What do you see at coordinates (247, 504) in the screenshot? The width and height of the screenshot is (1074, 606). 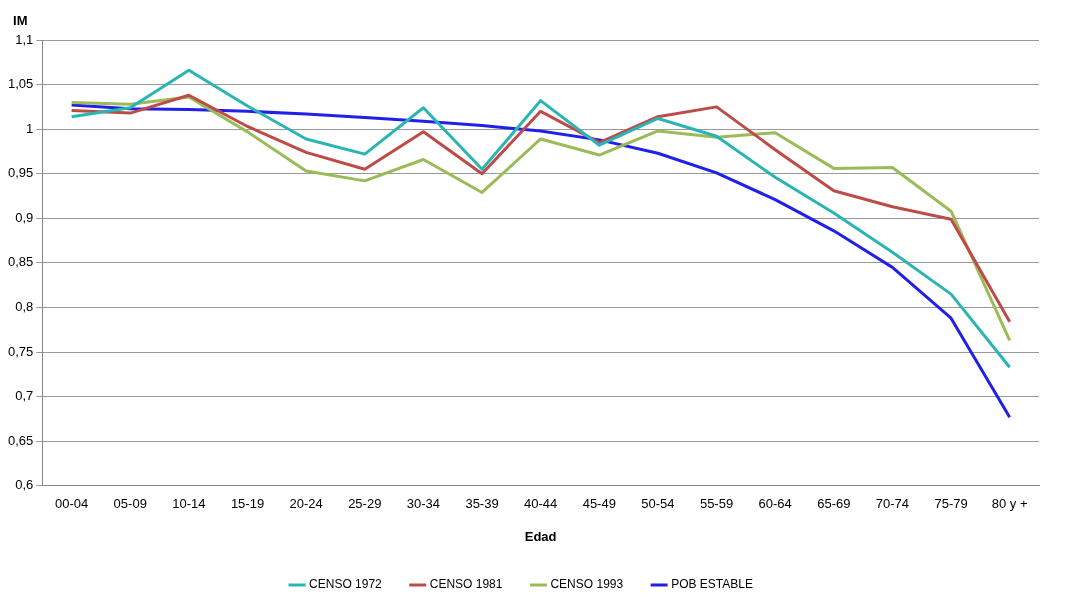 I see `x-tick-label: 15-19` at bounding box center [247, 504].